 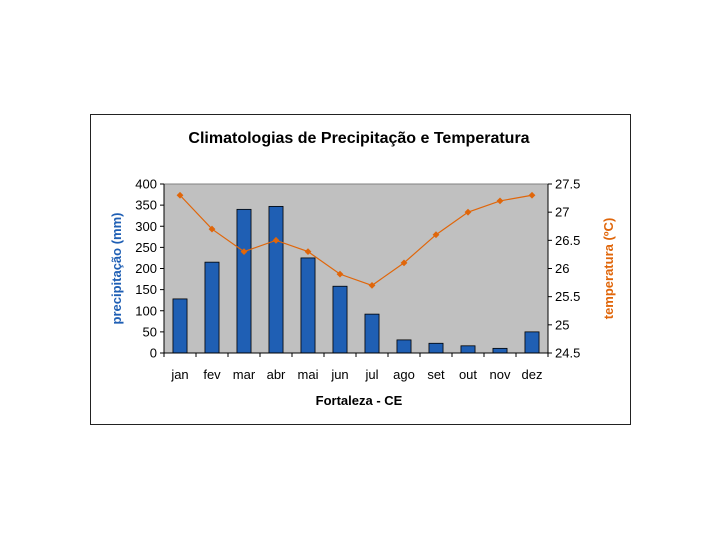 What do you see at coordinates (372, 333) in the screenshot?
I see `precipitation-bar-jul` at bounding box center [372, 333].